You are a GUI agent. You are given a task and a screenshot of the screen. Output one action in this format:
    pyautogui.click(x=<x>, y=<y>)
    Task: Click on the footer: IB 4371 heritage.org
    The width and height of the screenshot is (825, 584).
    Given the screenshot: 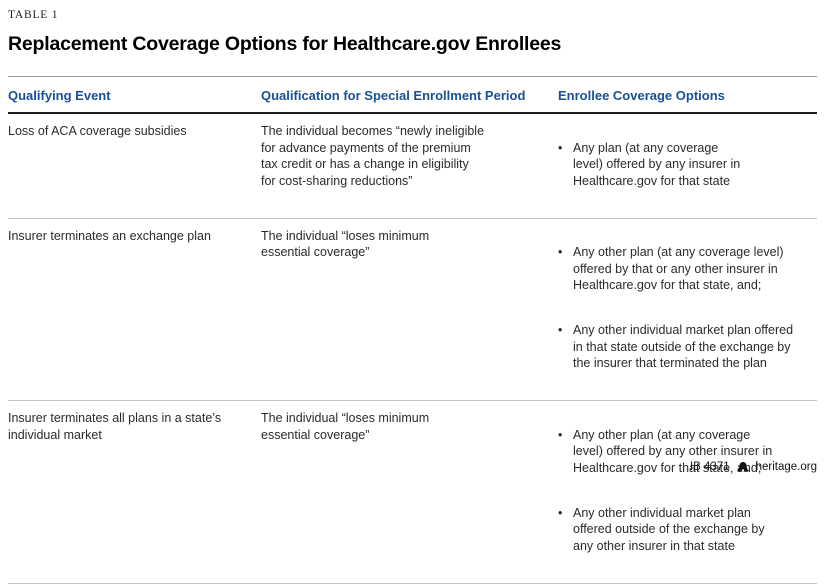 What is the action you would take?
    pyautogui.click(x=753, y=467)
    